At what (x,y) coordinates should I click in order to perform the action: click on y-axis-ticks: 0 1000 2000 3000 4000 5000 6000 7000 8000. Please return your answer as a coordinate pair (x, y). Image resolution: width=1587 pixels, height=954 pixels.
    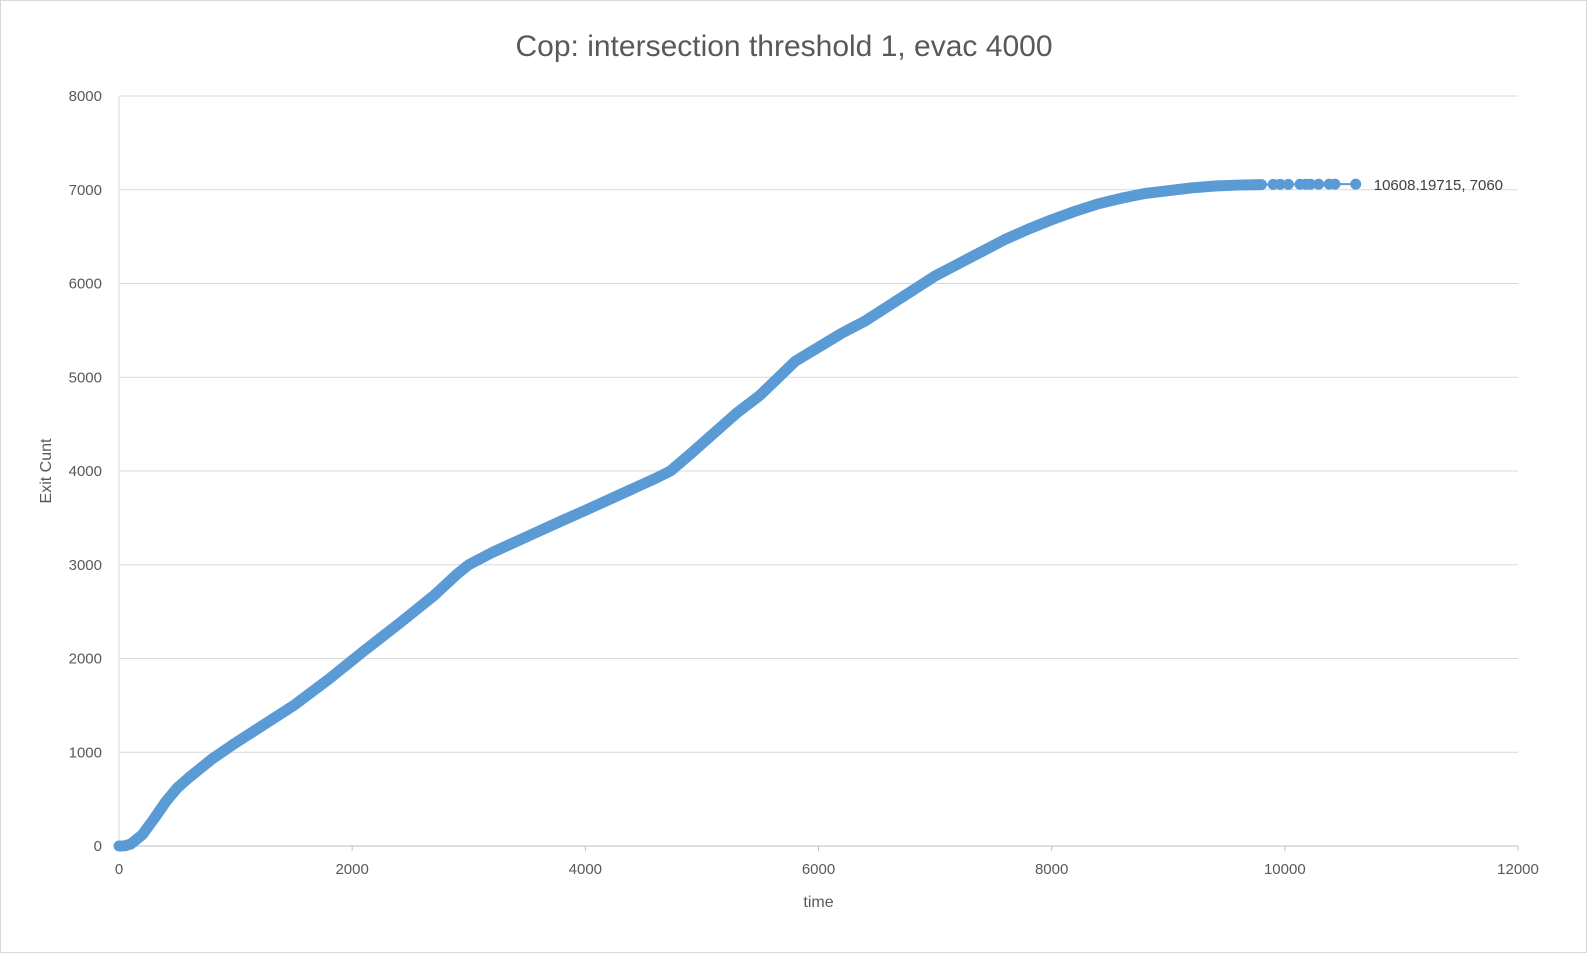
    Looking at the image, I should click on (85, 471).